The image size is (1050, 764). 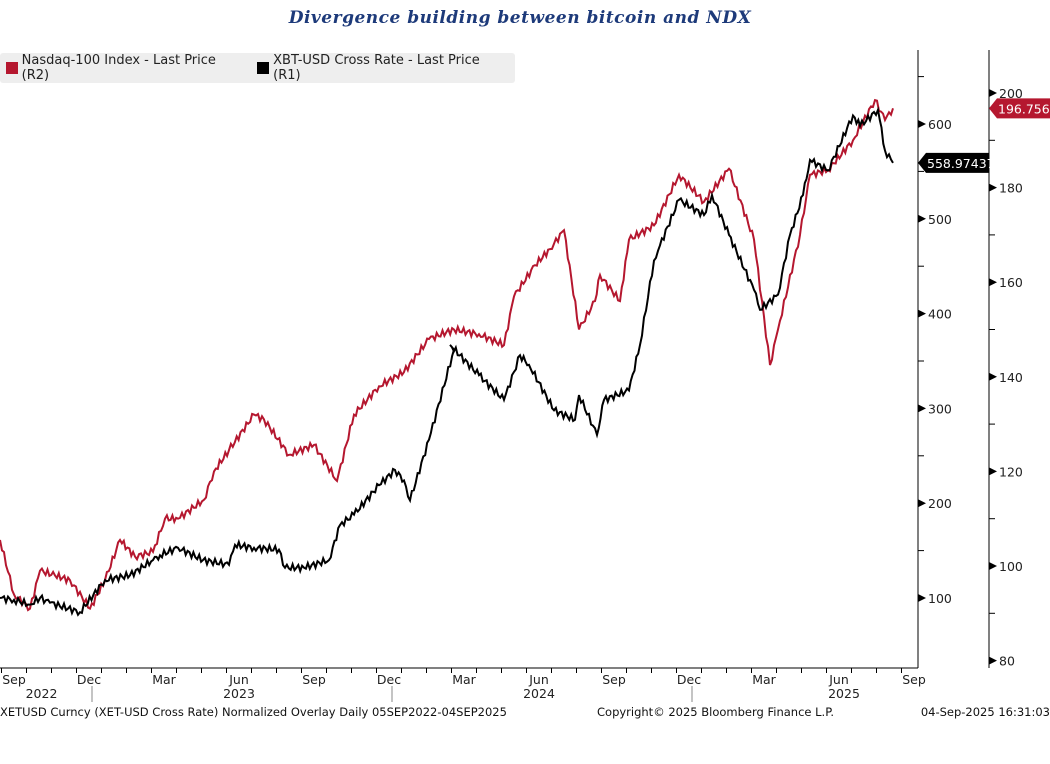 I want to click on nasdaq-last-value-tag, so click(x=1019, y=108).